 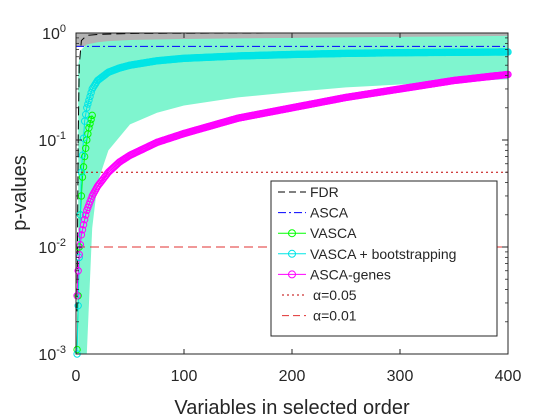 What do you see at coordinates (508, 376) in the screenshot?
I see `x-tick-label: 400` at bounding box center [508, 376].